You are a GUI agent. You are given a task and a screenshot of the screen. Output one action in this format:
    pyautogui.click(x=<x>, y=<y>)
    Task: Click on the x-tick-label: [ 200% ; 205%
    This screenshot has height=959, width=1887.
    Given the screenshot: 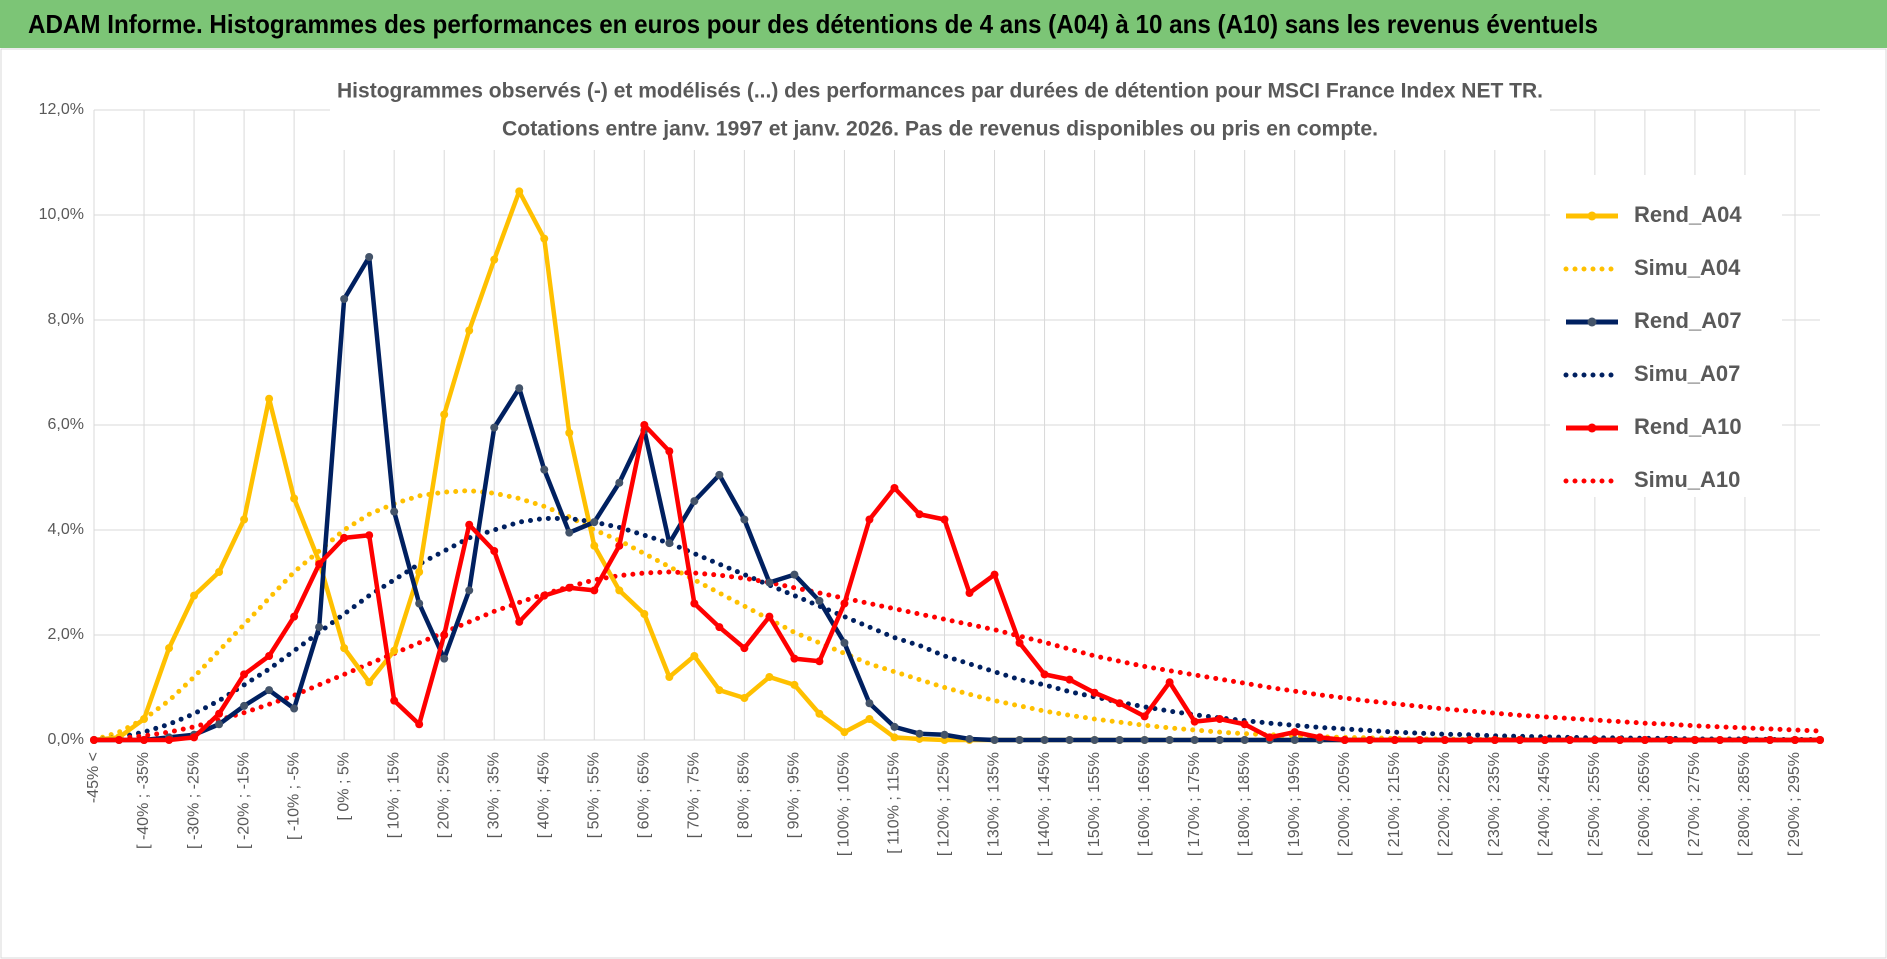 What is the action you would take?
    pyautogui.click(x=1344, y=804)
    